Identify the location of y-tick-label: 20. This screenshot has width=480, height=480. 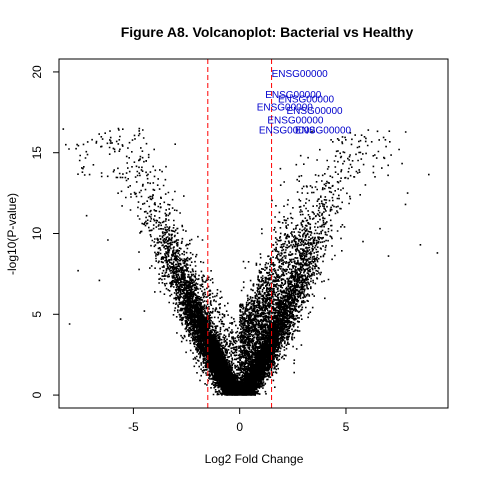
(37, 72).